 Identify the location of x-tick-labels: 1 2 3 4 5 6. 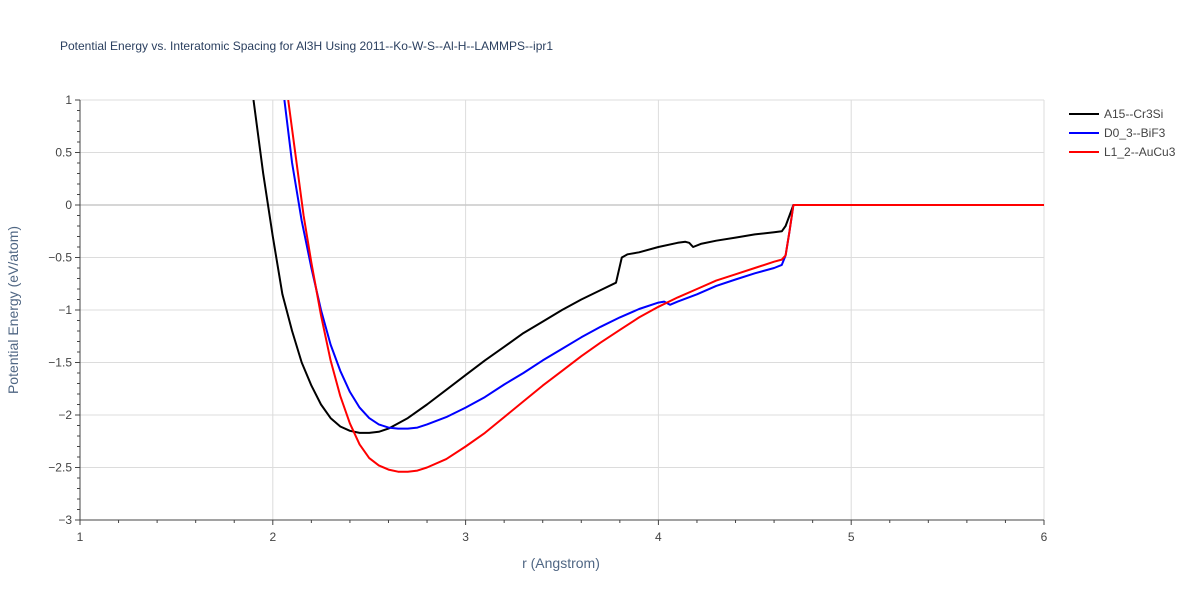
(562, 537).